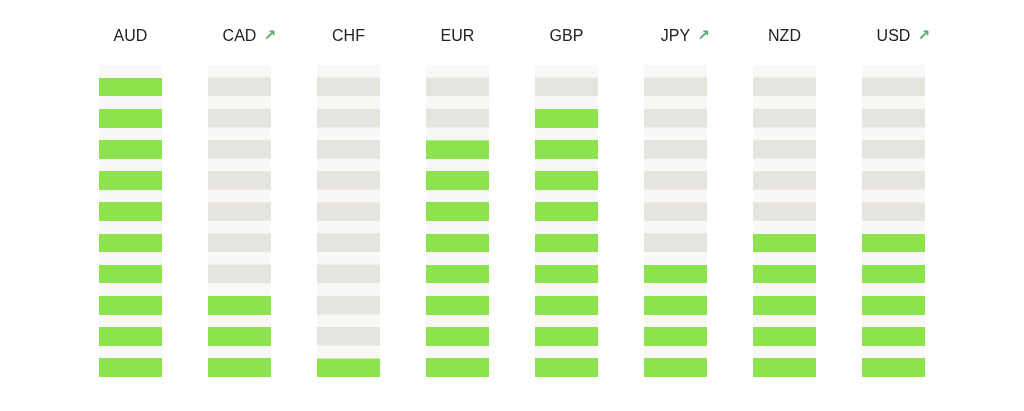  I want to click on x-tick-label: USD, so click(893, 36).